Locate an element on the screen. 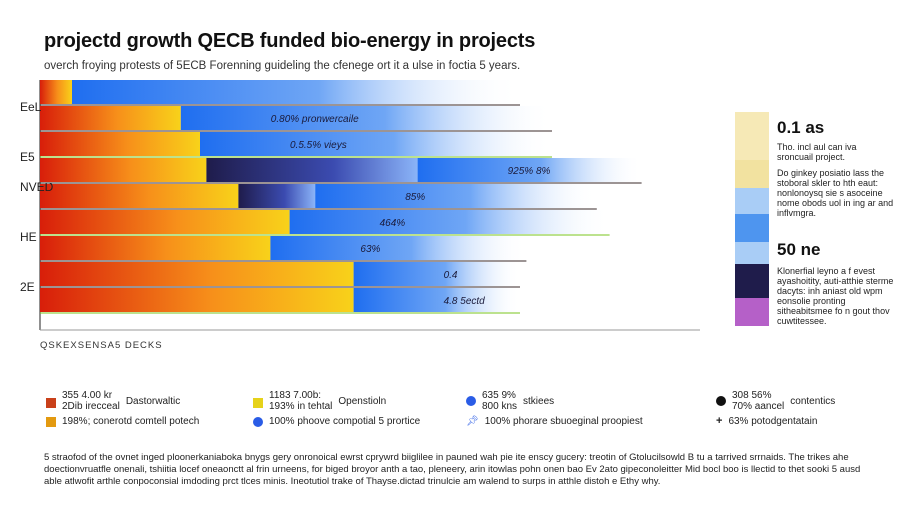 Image resolution: width=900 pixels, height=514 pixels. legend-item-5-value: 635 9% is located at coordinates (499, 395).